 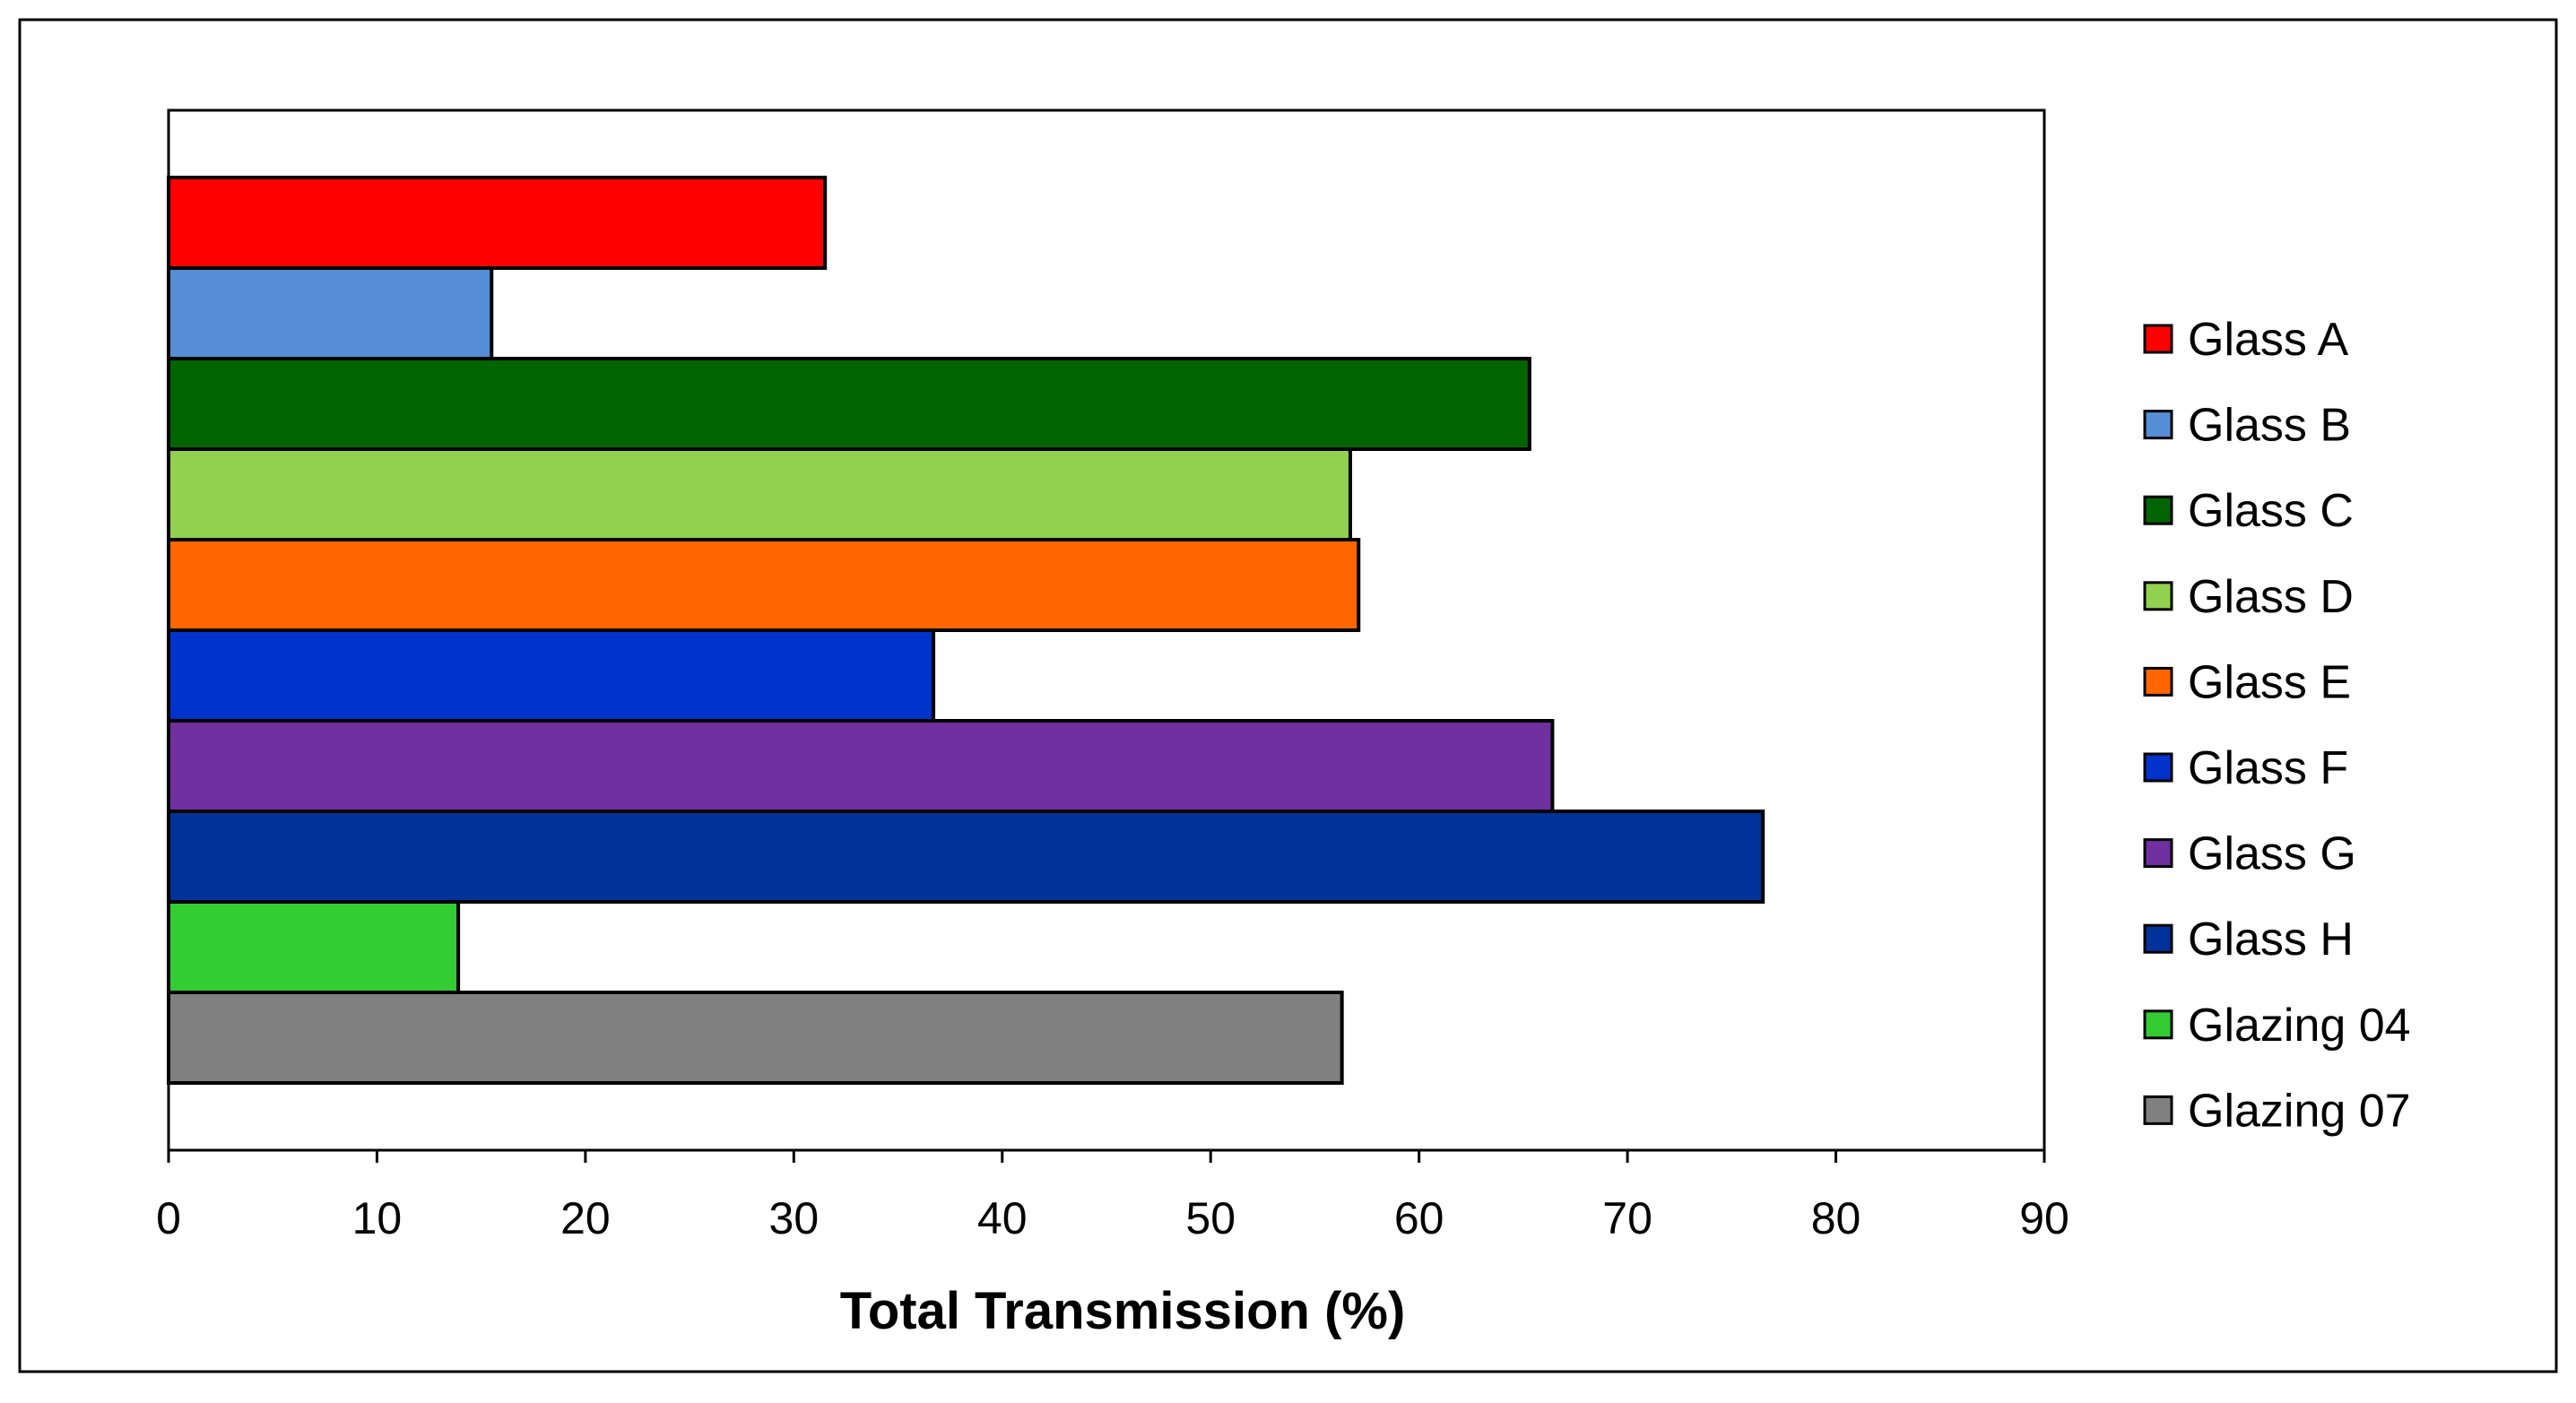 What do you see at coordinates (764, 585) in the screenshot?
I see `bar-glass-e` at bounding box center [764, 585].